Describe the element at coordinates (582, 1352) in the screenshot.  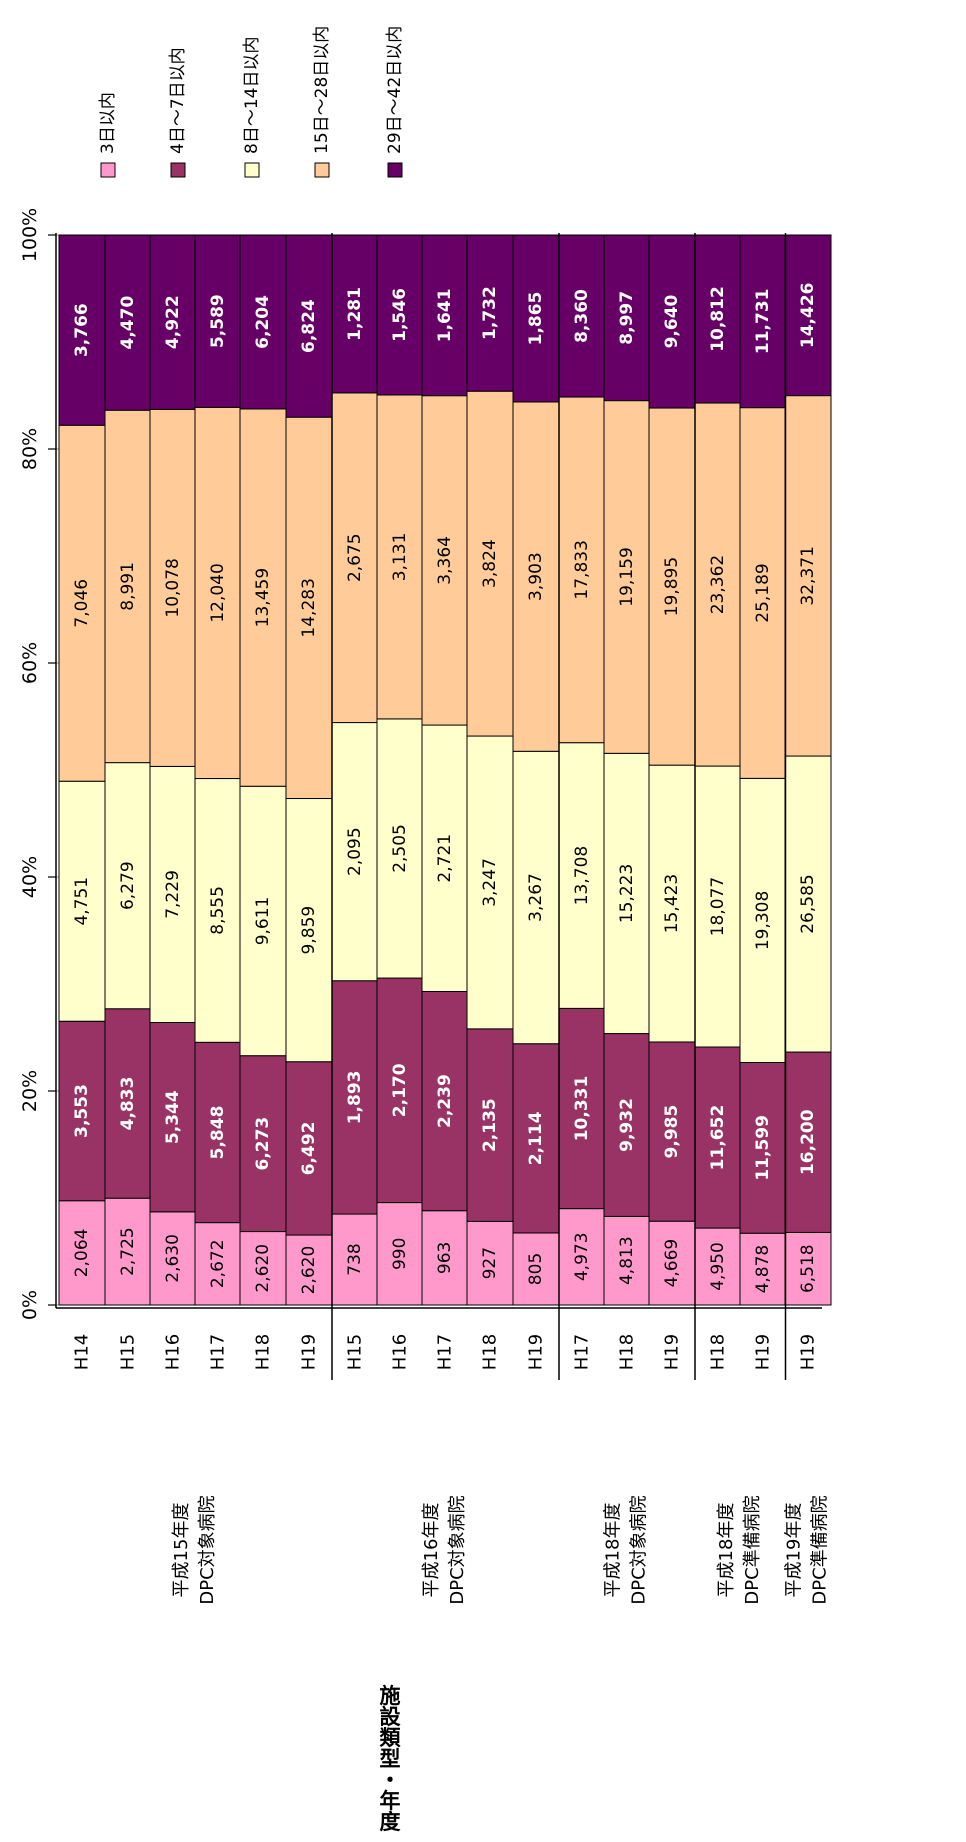
I see `category-label-12: H17` at that location.